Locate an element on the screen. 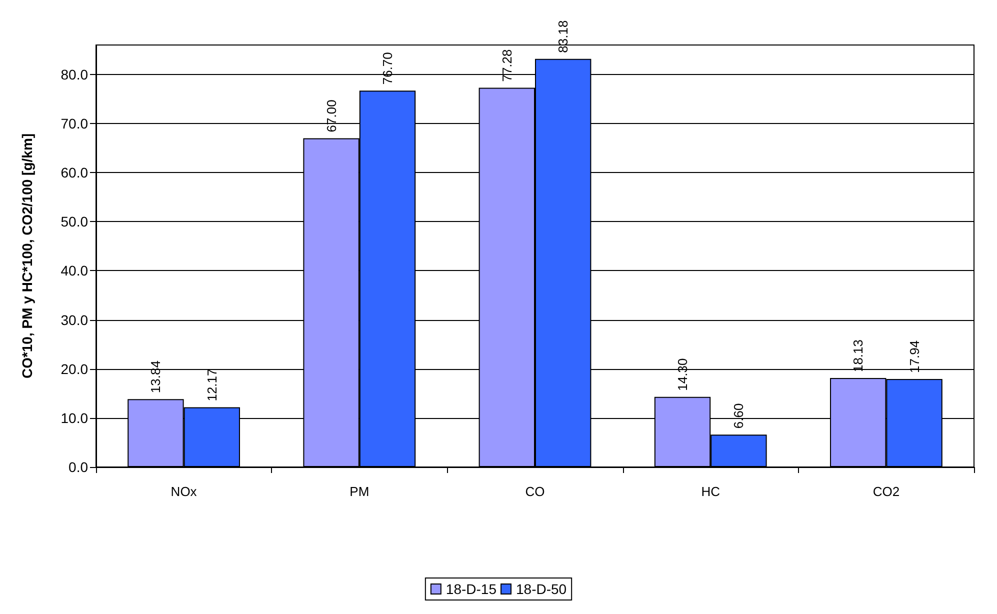  y-tick-label: 10.0 is located at coordinates (74, 418).